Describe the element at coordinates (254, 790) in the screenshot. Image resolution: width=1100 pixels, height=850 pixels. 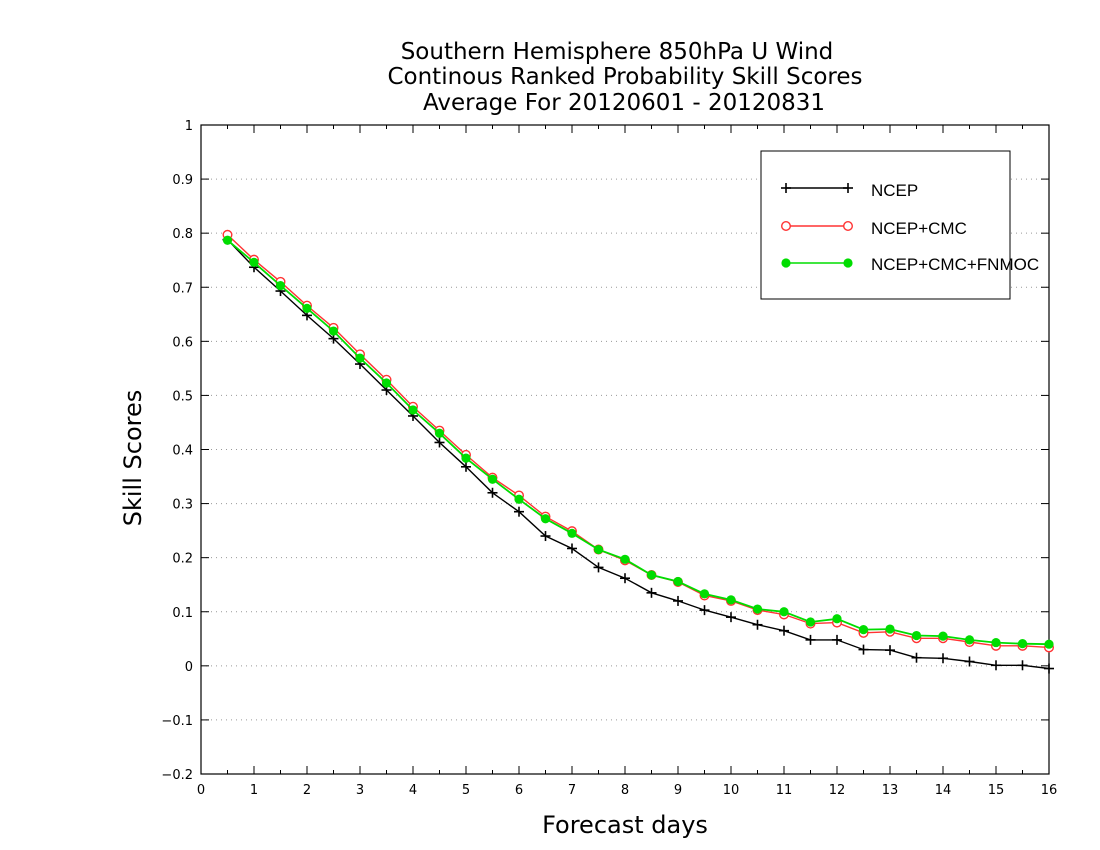
I see `x-tick-label: 1` at that location.